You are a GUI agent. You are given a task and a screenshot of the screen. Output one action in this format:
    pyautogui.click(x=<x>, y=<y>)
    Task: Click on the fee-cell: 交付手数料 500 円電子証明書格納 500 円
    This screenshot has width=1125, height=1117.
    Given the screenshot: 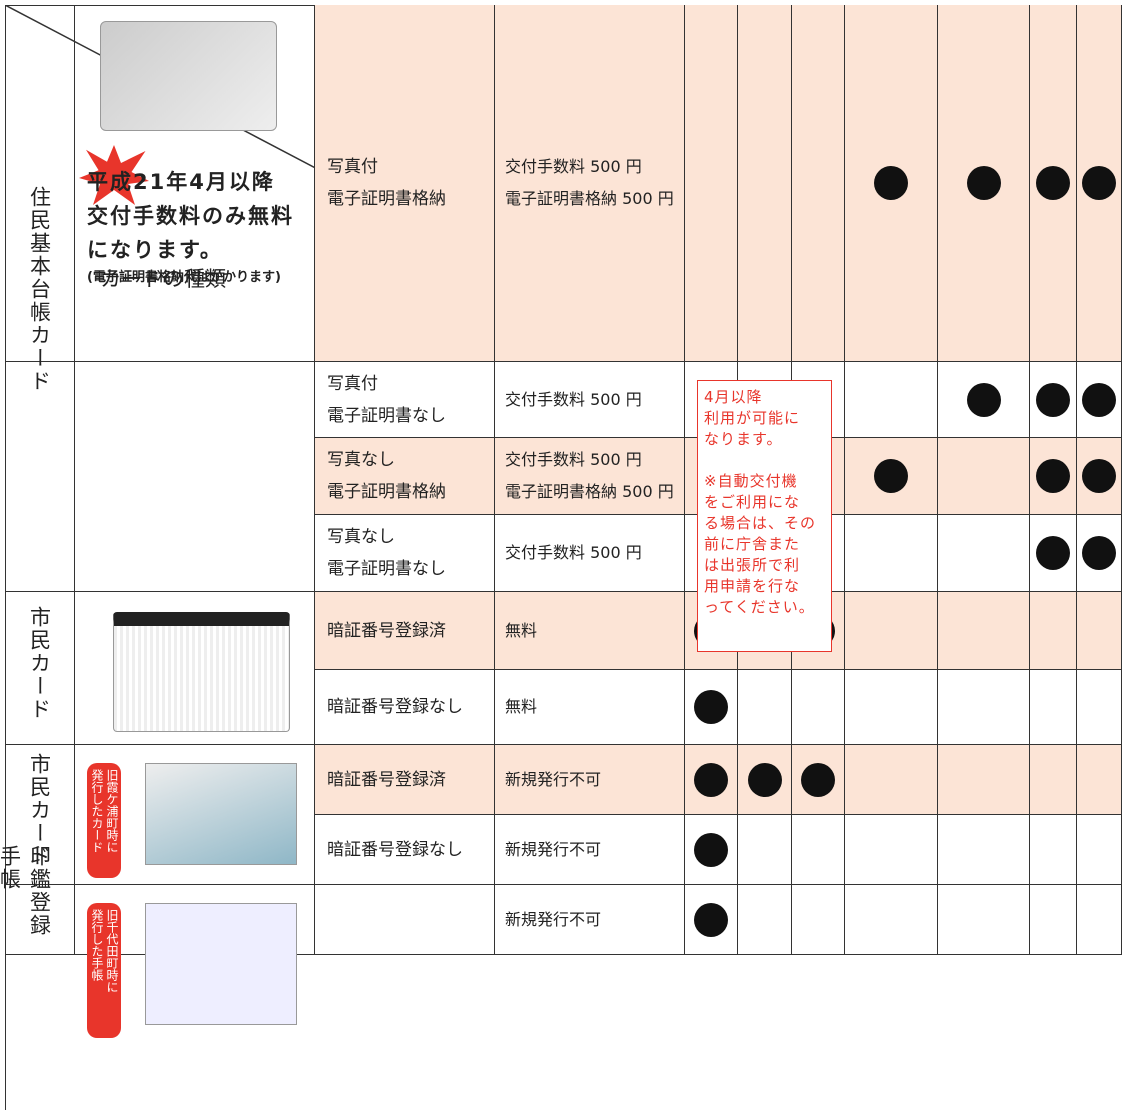 What is the action you would take?
    pyautogui.click(x=590, y=183)
    